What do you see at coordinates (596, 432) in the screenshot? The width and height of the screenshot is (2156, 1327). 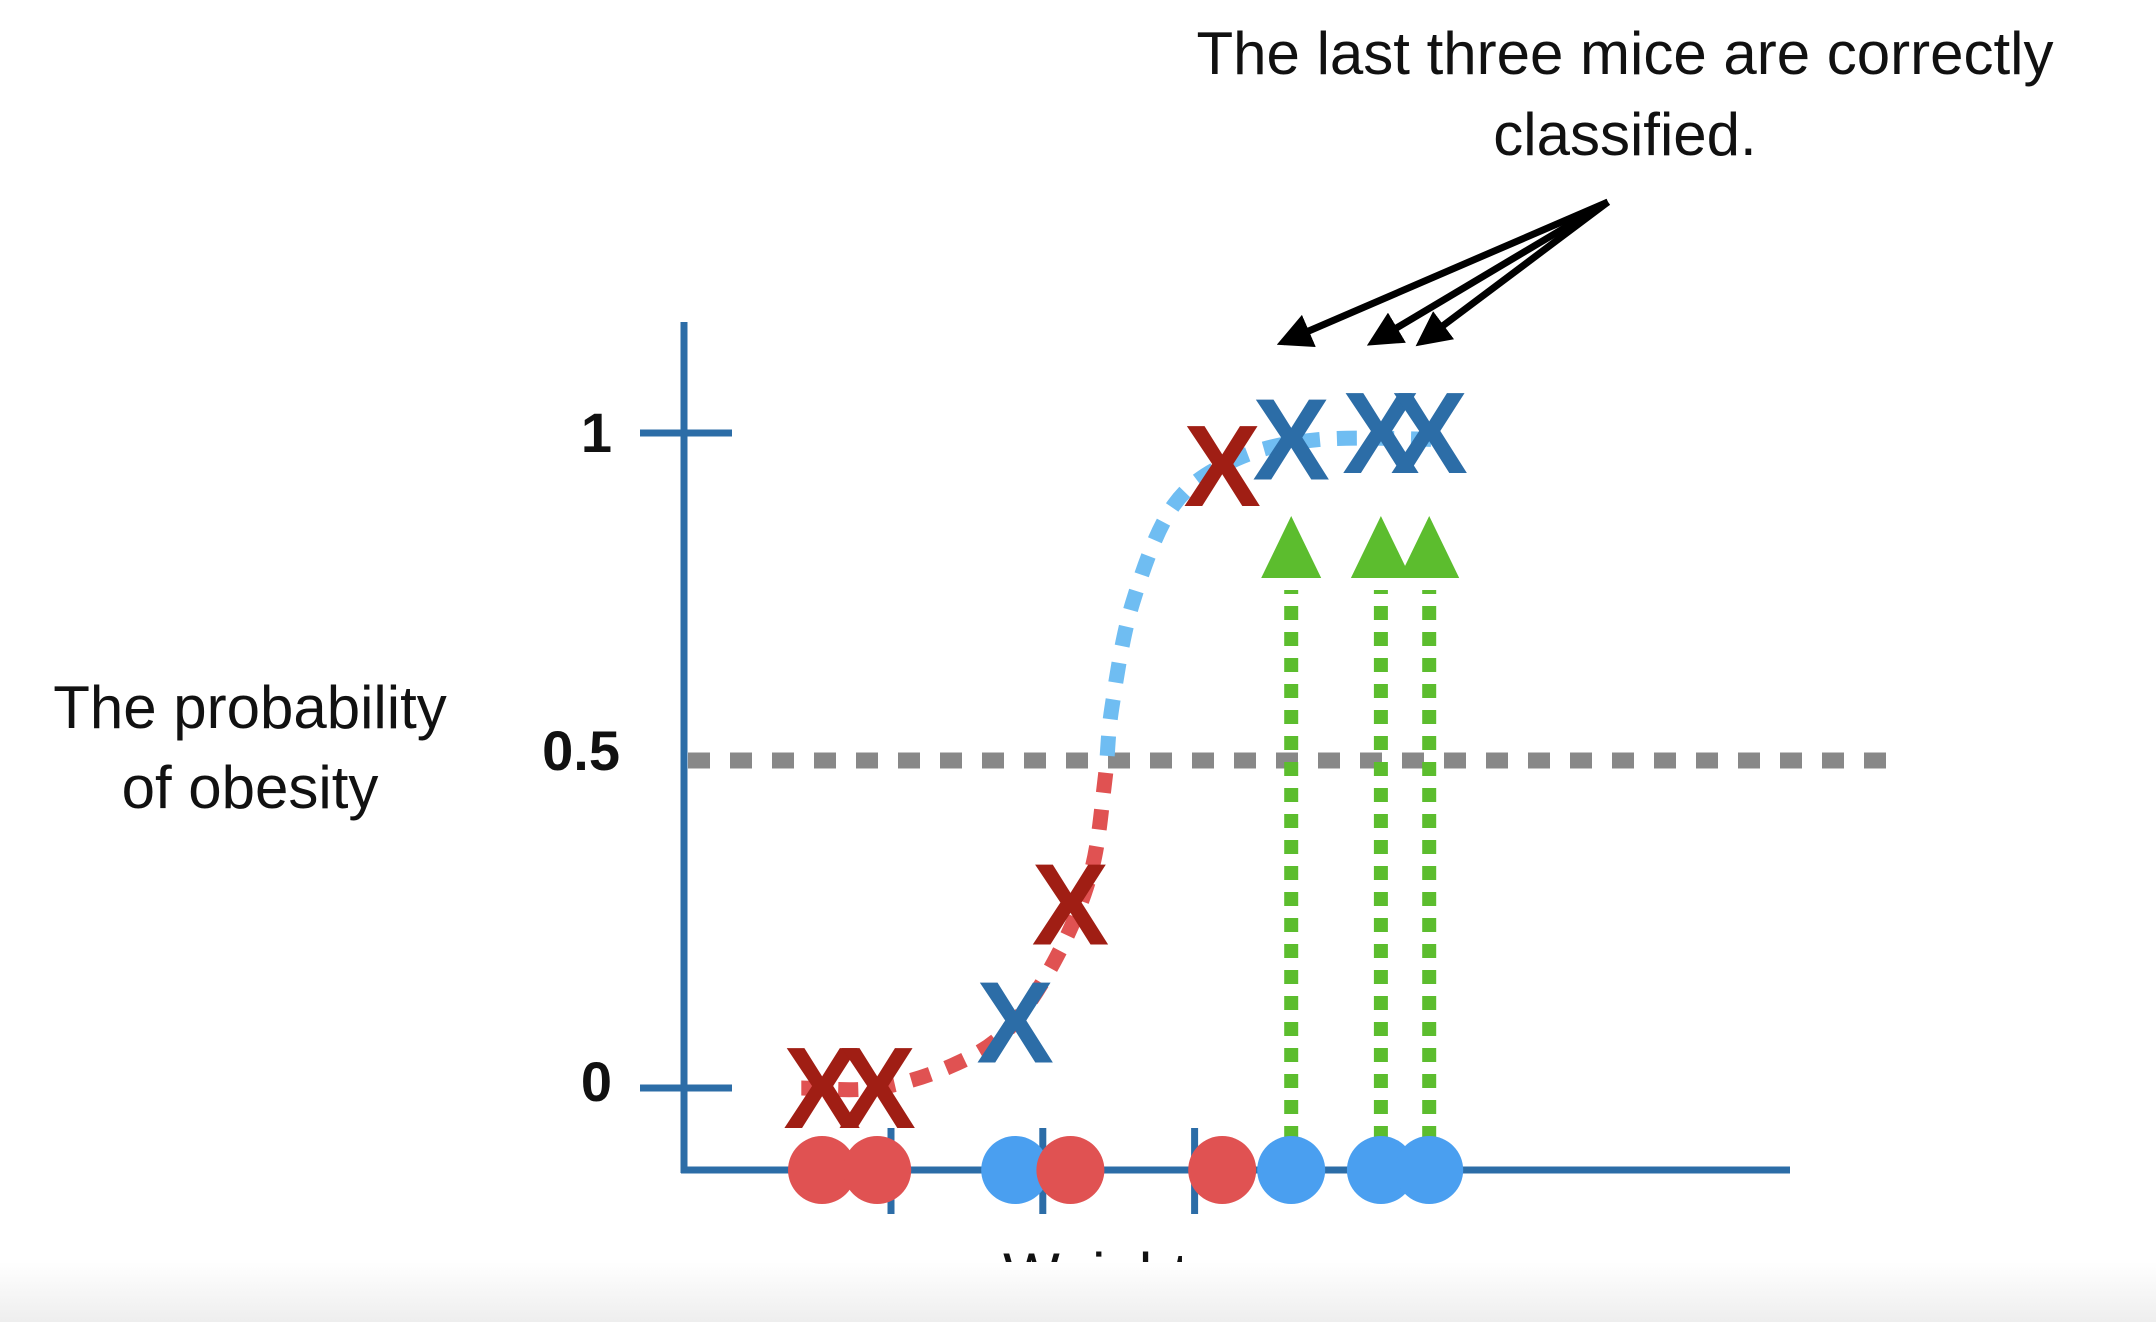 I see `y-tick-label-1: 1` at bounding box center [596, 432].